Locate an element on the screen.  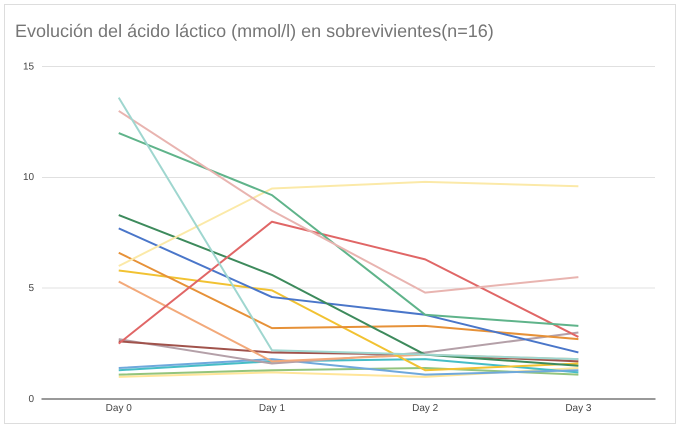
y-tick-label: 10 is located at coordinates (29, 178).